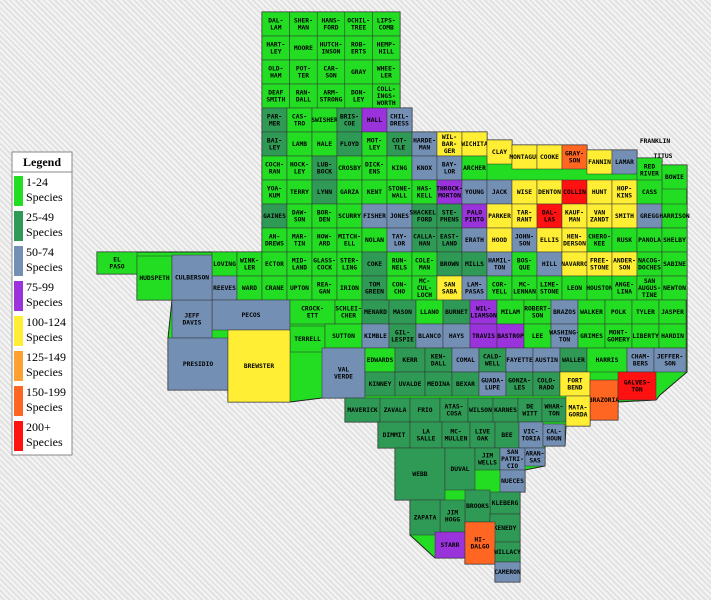 The width and height of the screenshot is (711, 600). What do you see at coordinates (455, 432) in the screenshot?
I see `county-label: MC-` at bounding box center [455, 432].